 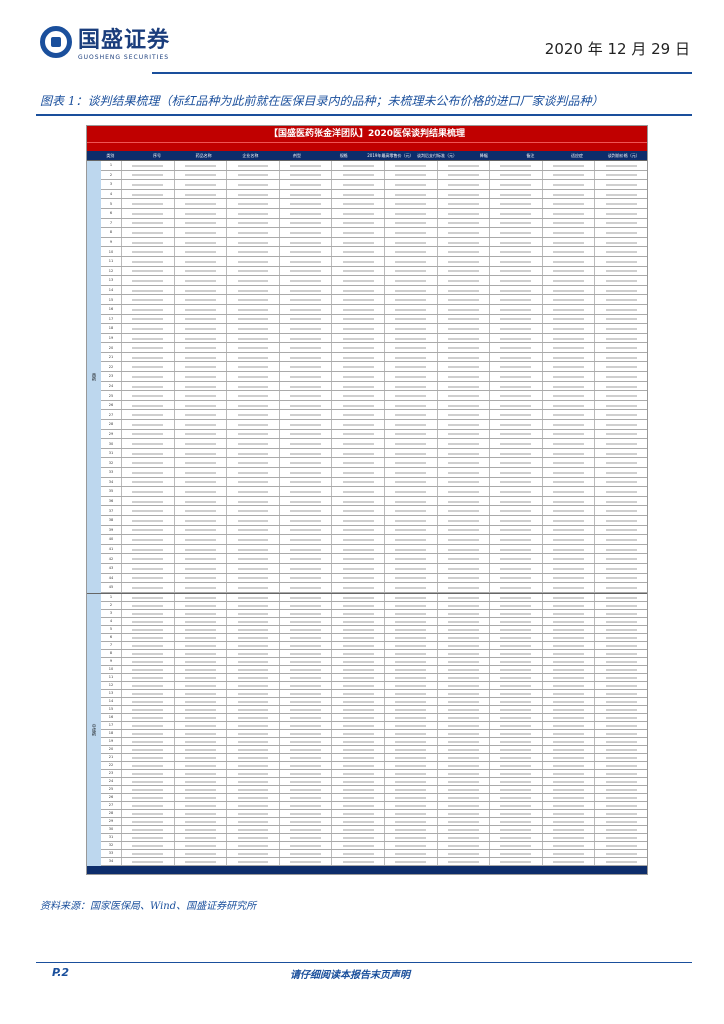 What do you see at coordinates (374, 377) in the screenshot?
I see `table-row: 23` at bounding box center [374, 377].